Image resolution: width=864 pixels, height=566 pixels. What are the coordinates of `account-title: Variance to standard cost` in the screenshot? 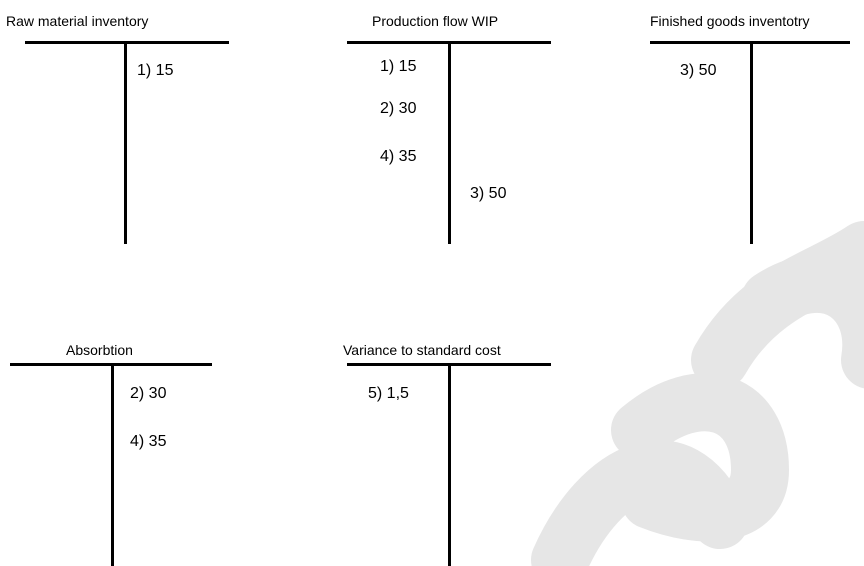 It's located at (422, 350).